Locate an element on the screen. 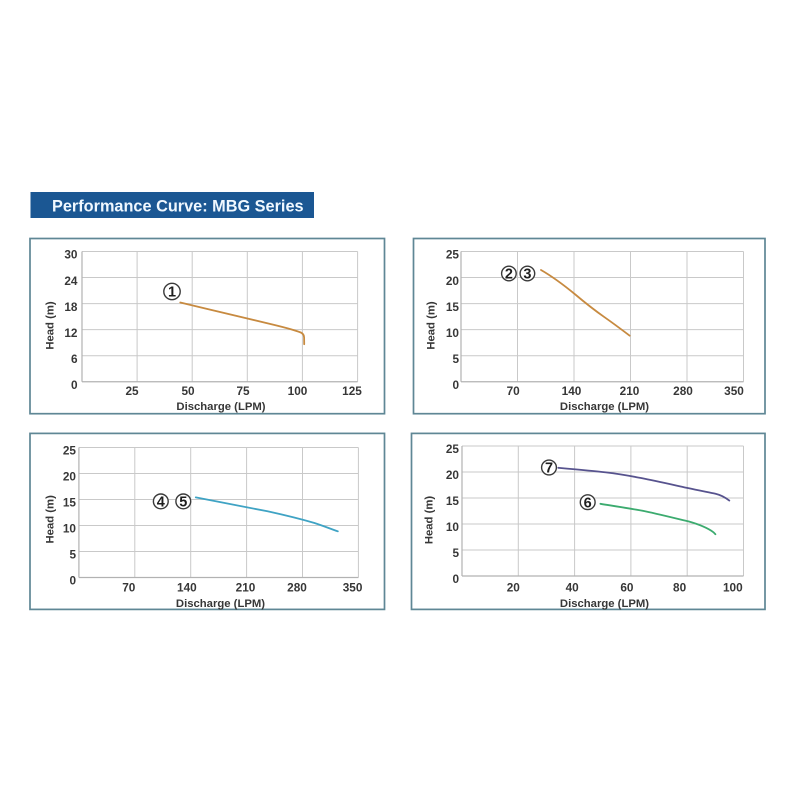  svg-text: 4 is located at coordinates (161, 503).